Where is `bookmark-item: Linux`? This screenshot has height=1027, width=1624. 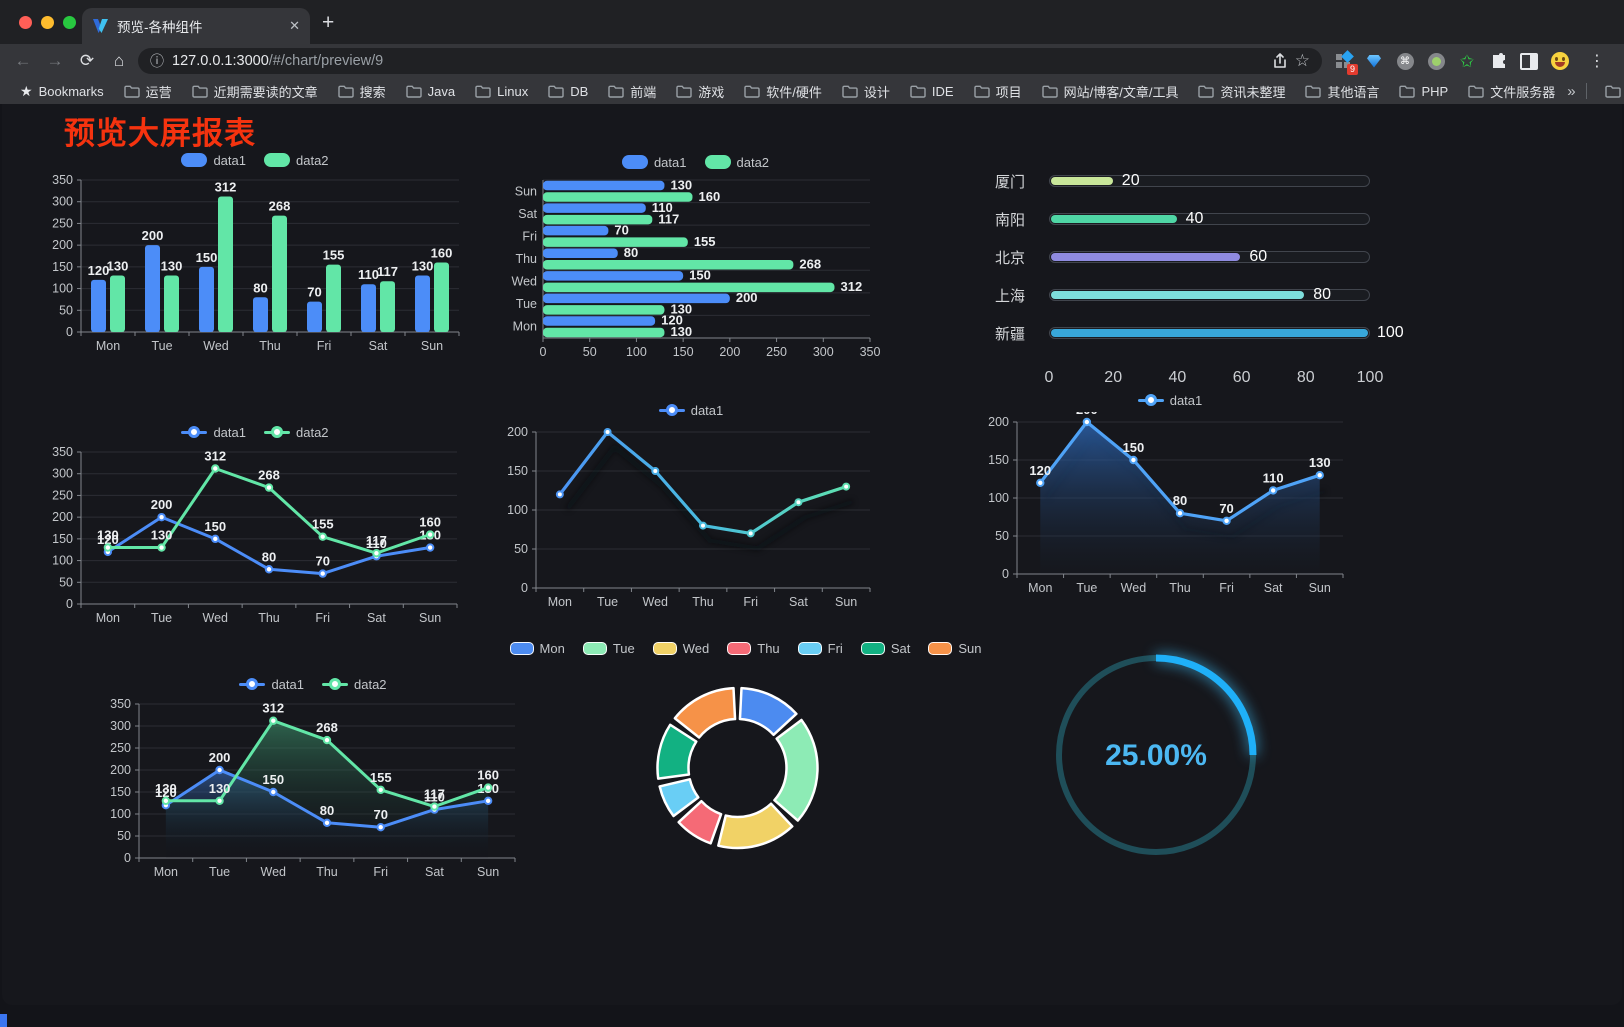 bookmark-item: Linux is located at coordinates (501, 91).